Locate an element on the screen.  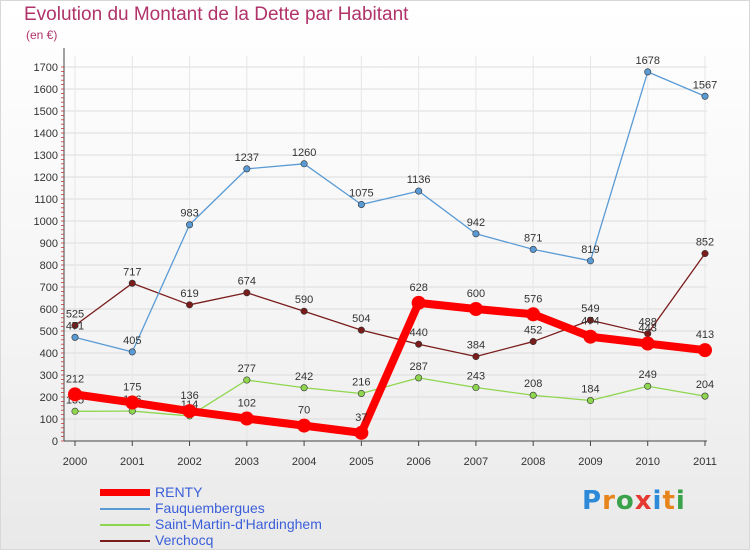
data-label: 70 is located at coordinates (304, 411).